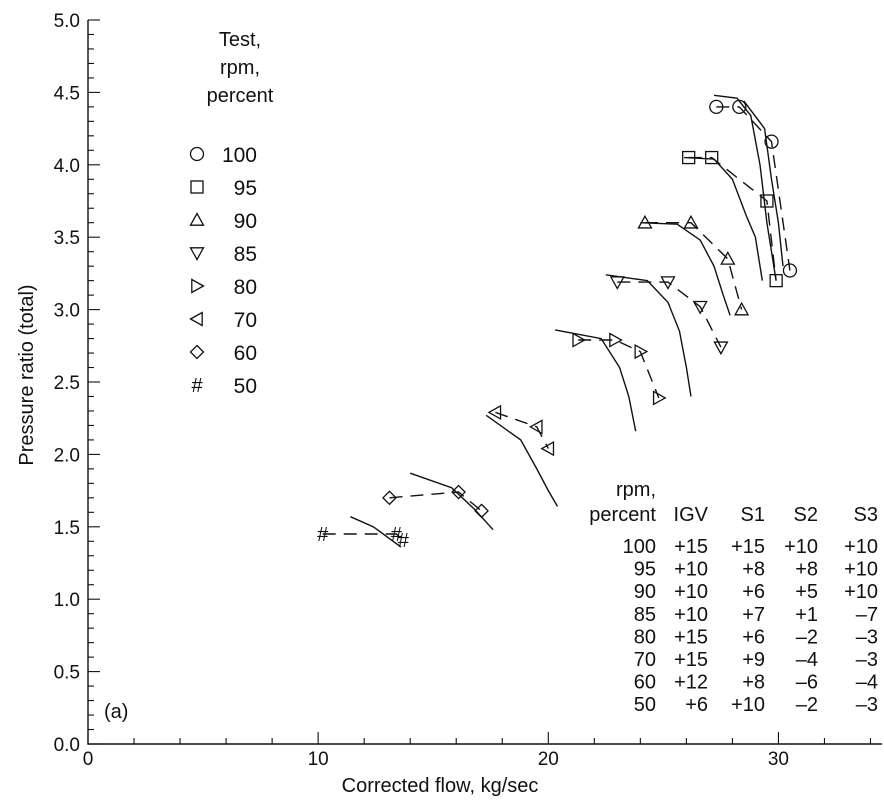 This screenshot has height=801, width=884. What do you see at coordinates (67, 455) in the screenshot?
I see `y-tick-label: 2.0` at bounding box center [67, 455].